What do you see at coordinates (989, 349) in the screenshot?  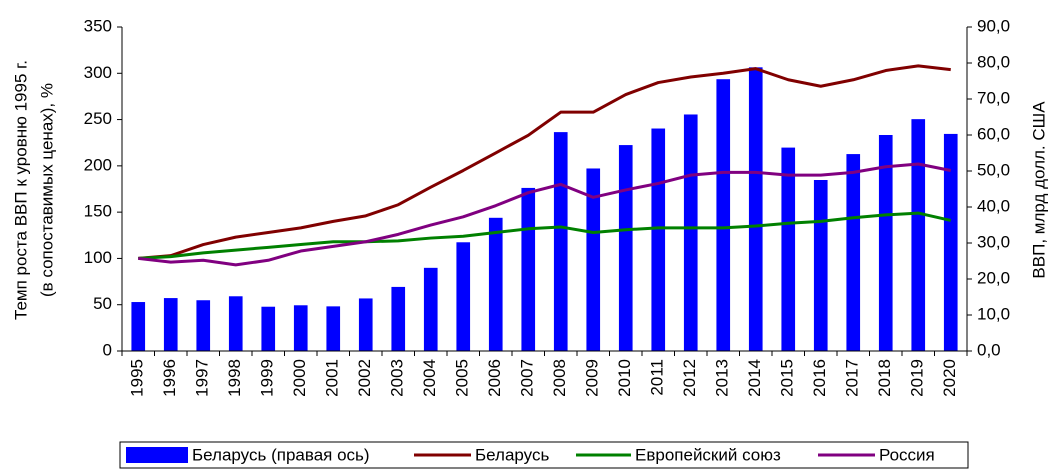 I see `y2-tick-label: 0,0` at bounding box center [989, 349].